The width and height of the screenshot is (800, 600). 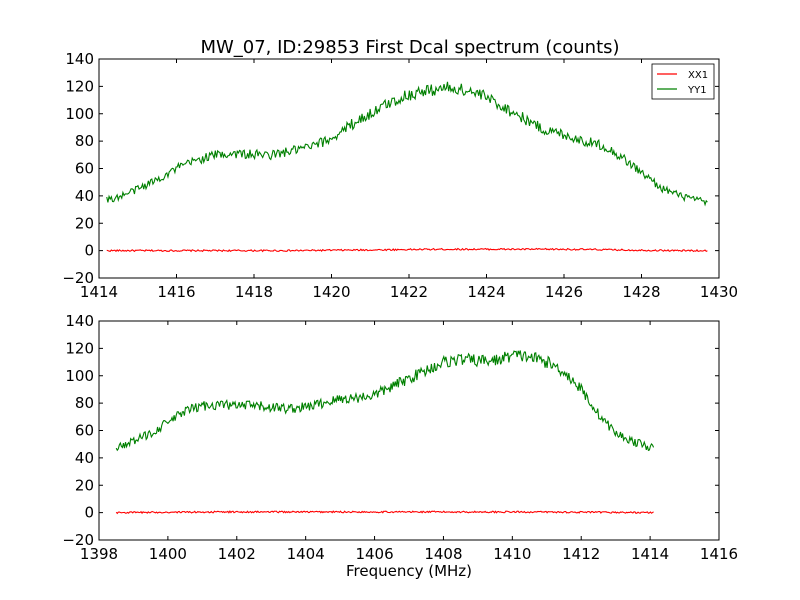 I want to click on bottom-y-tick-label: 80, so click(x=84, y=403).